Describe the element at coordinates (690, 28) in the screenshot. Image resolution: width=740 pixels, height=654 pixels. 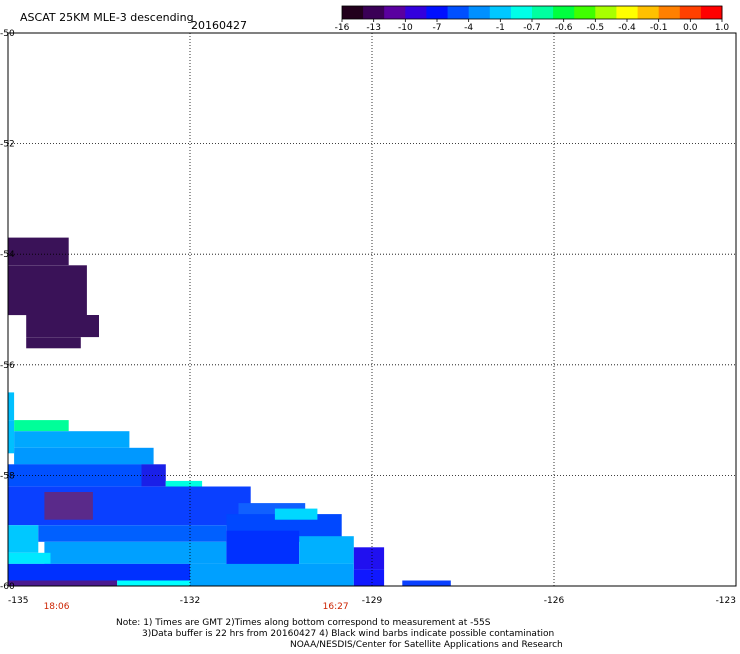
I see `colorbar-label: 0.0` at that location.